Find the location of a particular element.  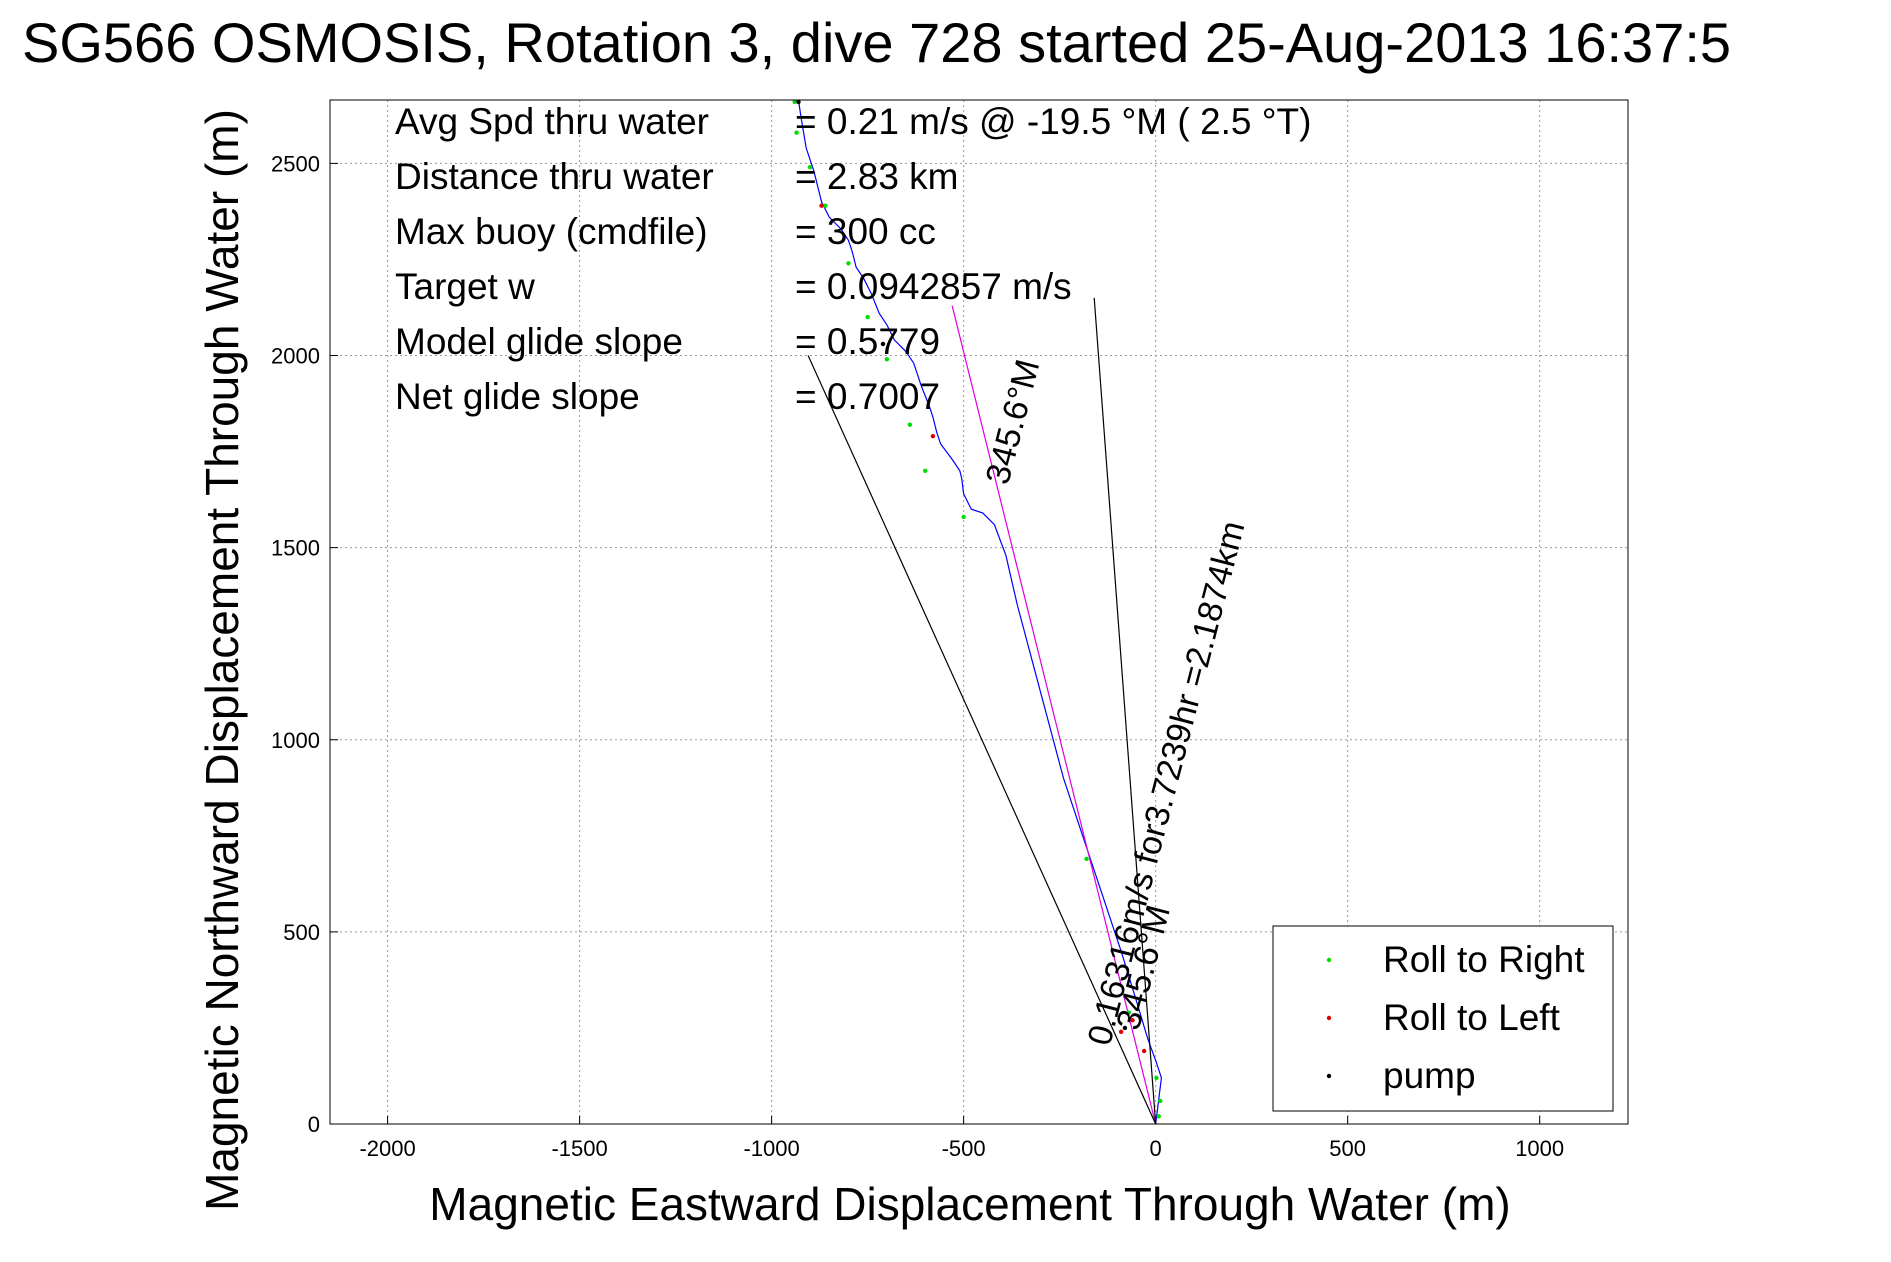

info-value: = 0.7007 is located at coordinates (867, 396).